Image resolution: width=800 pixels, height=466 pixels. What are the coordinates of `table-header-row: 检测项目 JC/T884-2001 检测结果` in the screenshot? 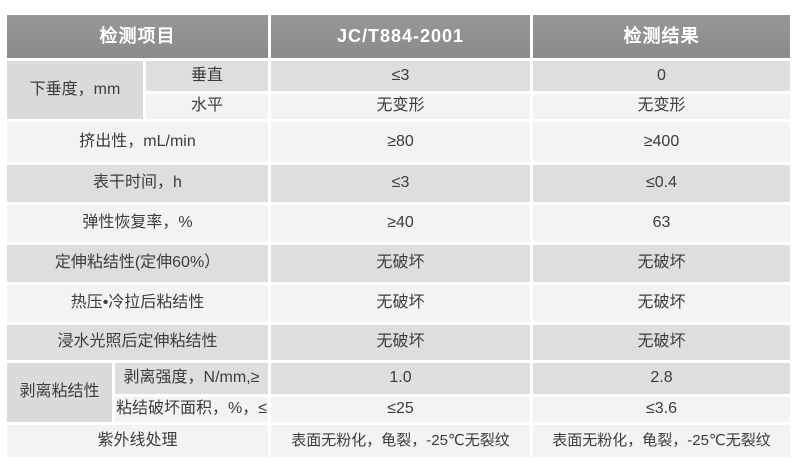 It's located at (398, 36).